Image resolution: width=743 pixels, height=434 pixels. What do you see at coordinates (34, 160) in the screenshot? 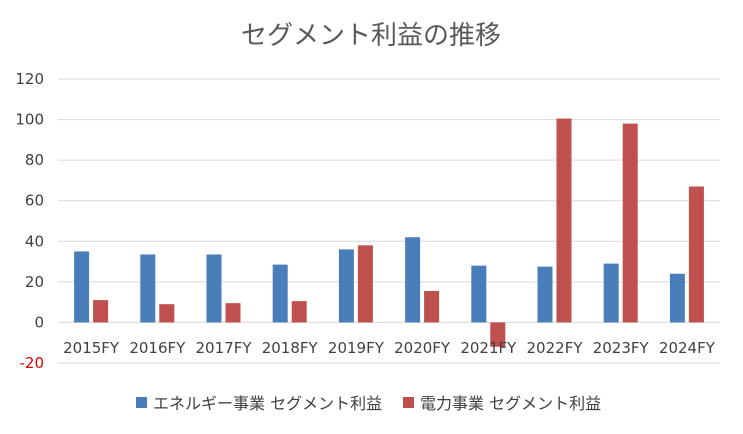
I see `y-tick-label: 80` at bounding box center [34, 160].